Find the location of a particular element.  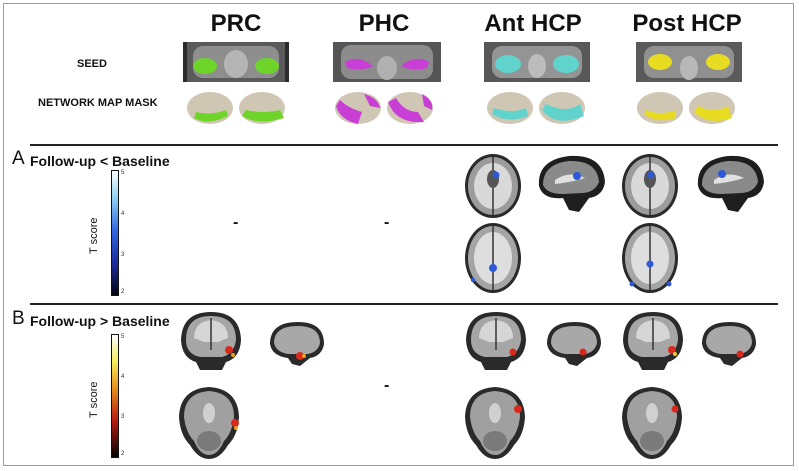

panel-b-tick-3: 3 is located at coordinates (123, 417).